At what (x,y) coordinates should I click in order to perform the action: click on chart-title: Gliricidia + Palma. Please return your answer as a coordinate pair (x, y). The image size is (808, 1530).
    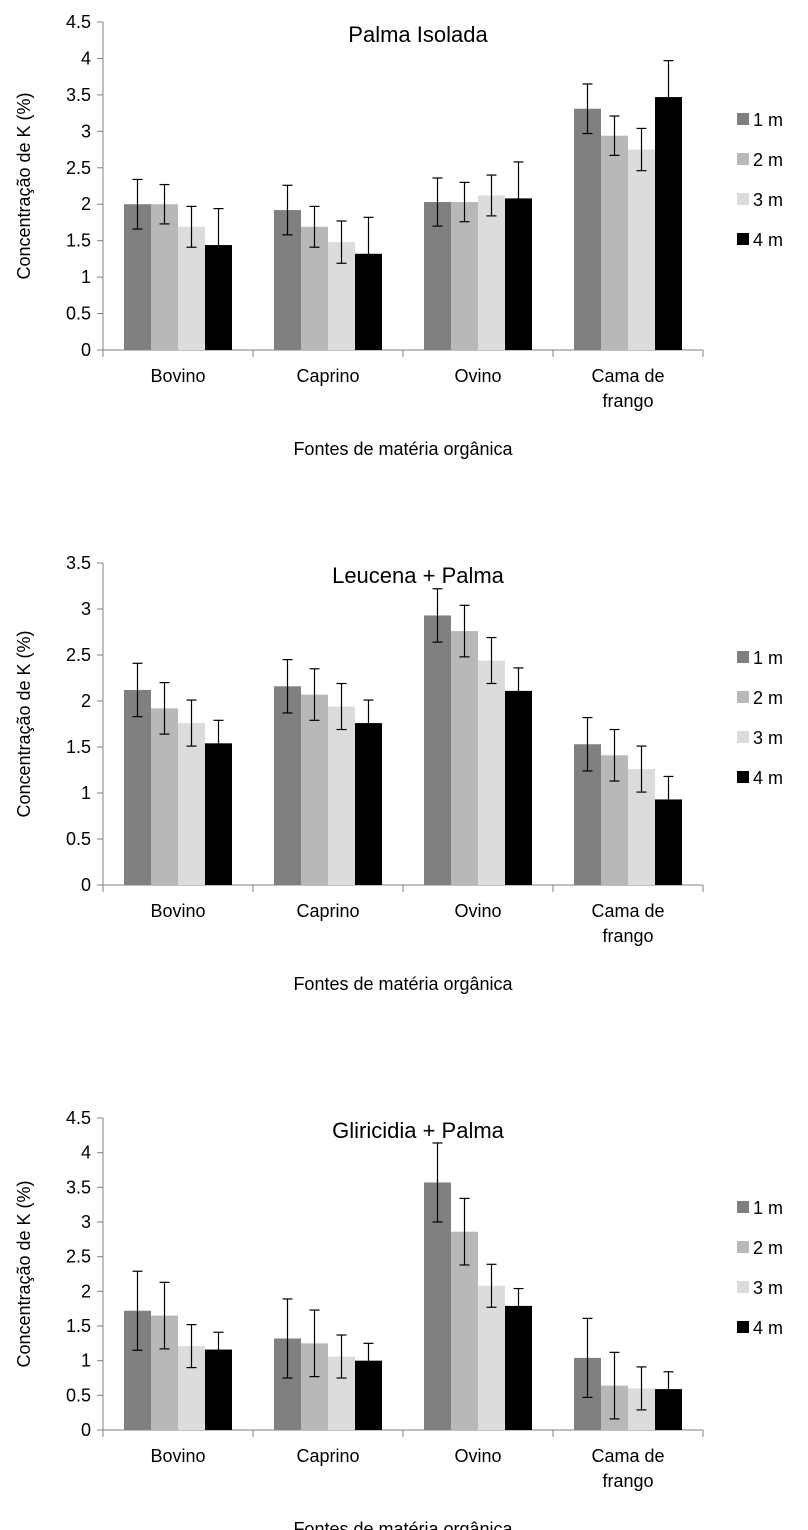
    Looking at the image, I should click on (418, 1130).